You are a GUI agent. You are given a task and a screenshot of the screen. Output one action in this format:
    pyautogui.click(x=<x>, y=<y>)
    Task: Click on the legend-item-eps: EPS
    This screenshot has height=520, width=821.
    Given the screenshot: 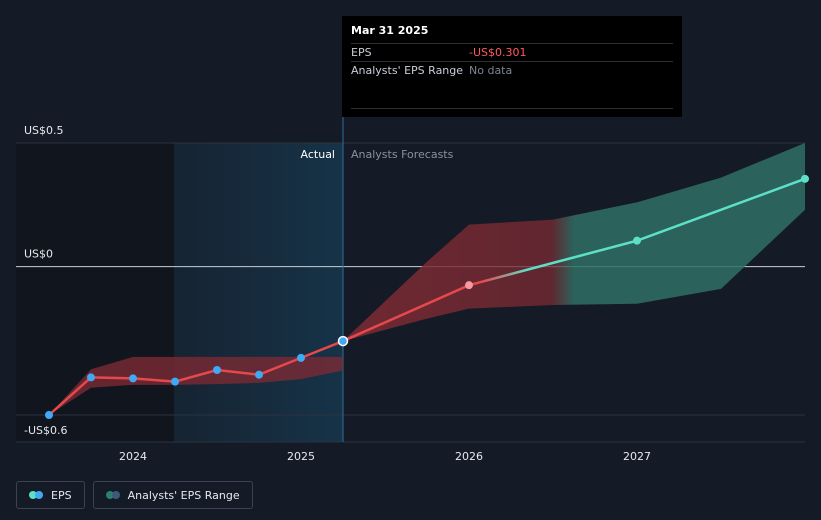 What is the action you would take?
    pyautogui.click(x=50, y=495)
    